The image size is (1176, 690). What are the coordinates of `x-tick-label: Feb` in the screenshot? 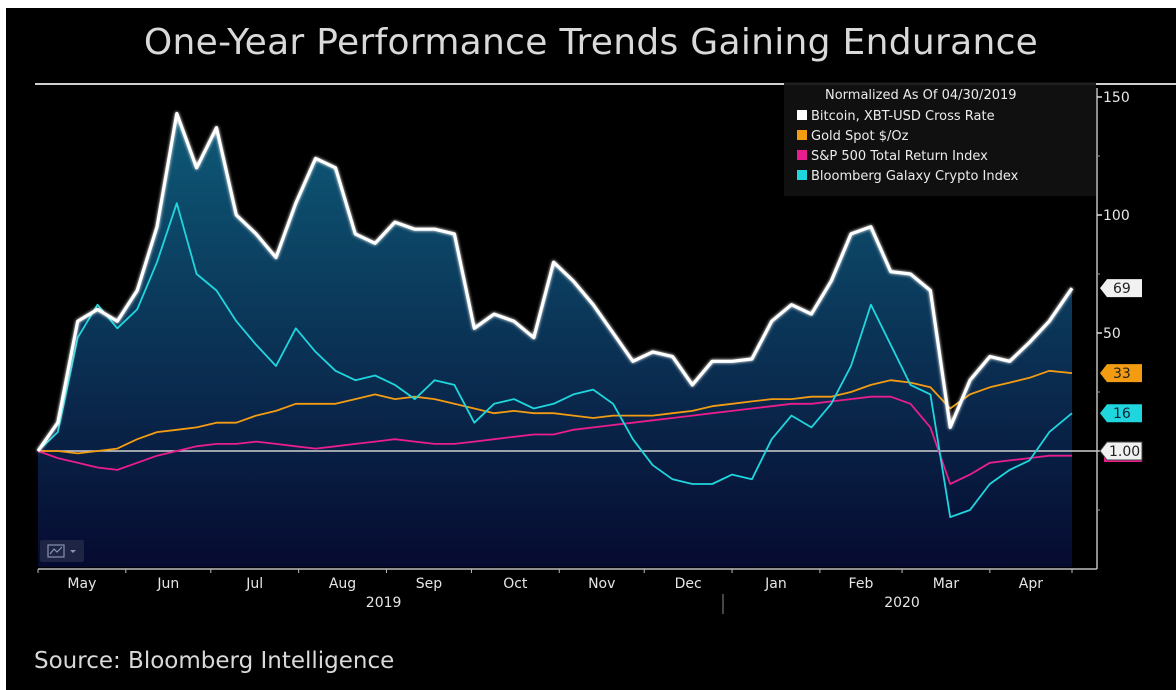 It's located at (861, 584).